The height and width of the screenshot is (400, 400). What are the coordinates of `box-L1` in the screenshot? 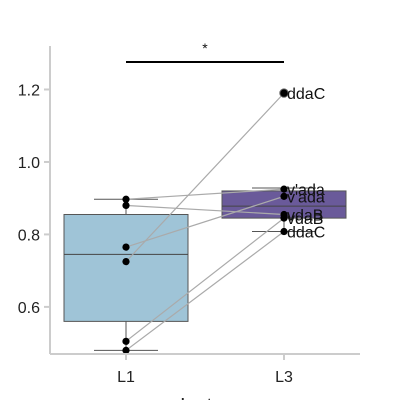 It's located at (126, 267).